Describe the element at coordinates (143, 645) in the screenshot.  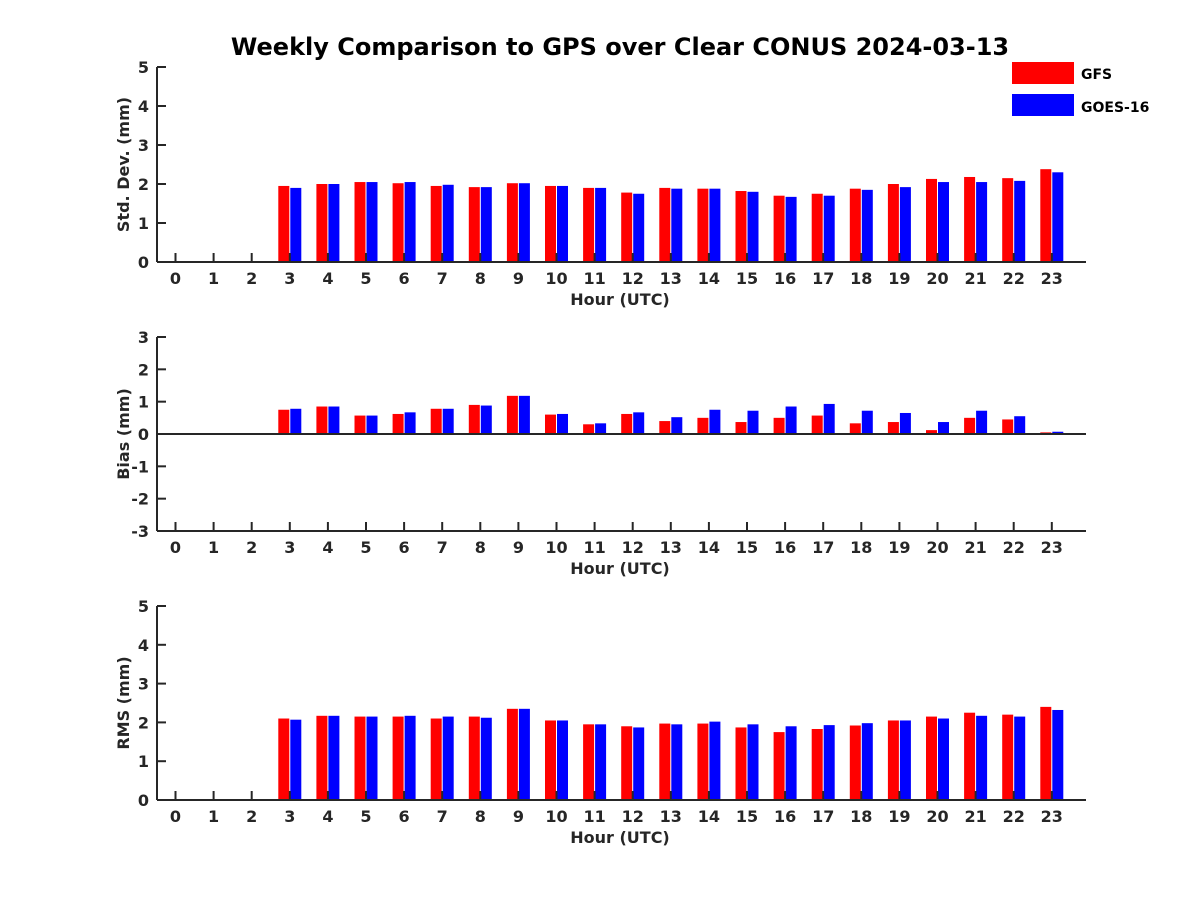
I see `y-tick-label: 4` at that location.